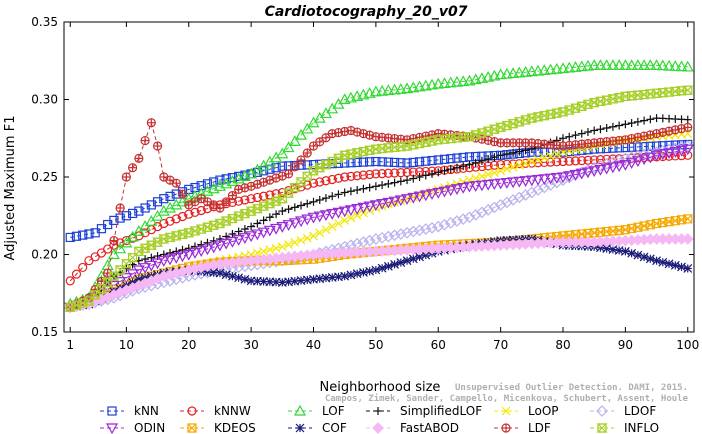 The height and width of the screenshot is (434, 702). Describe the element at coordinates (70, 345) in the screenshot. I see `x-tick-label: 1` at that location.